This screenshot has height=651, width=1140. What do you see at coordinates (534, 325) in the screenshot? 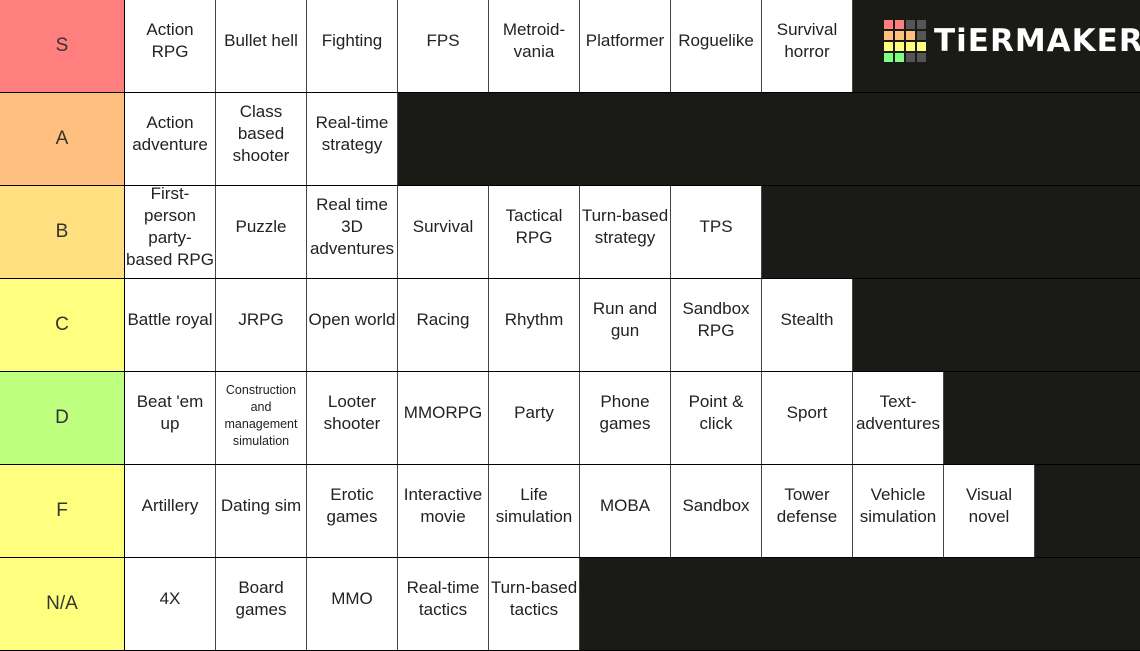
I see `tier-item: Rhythm` at bounding box center [534, 325].